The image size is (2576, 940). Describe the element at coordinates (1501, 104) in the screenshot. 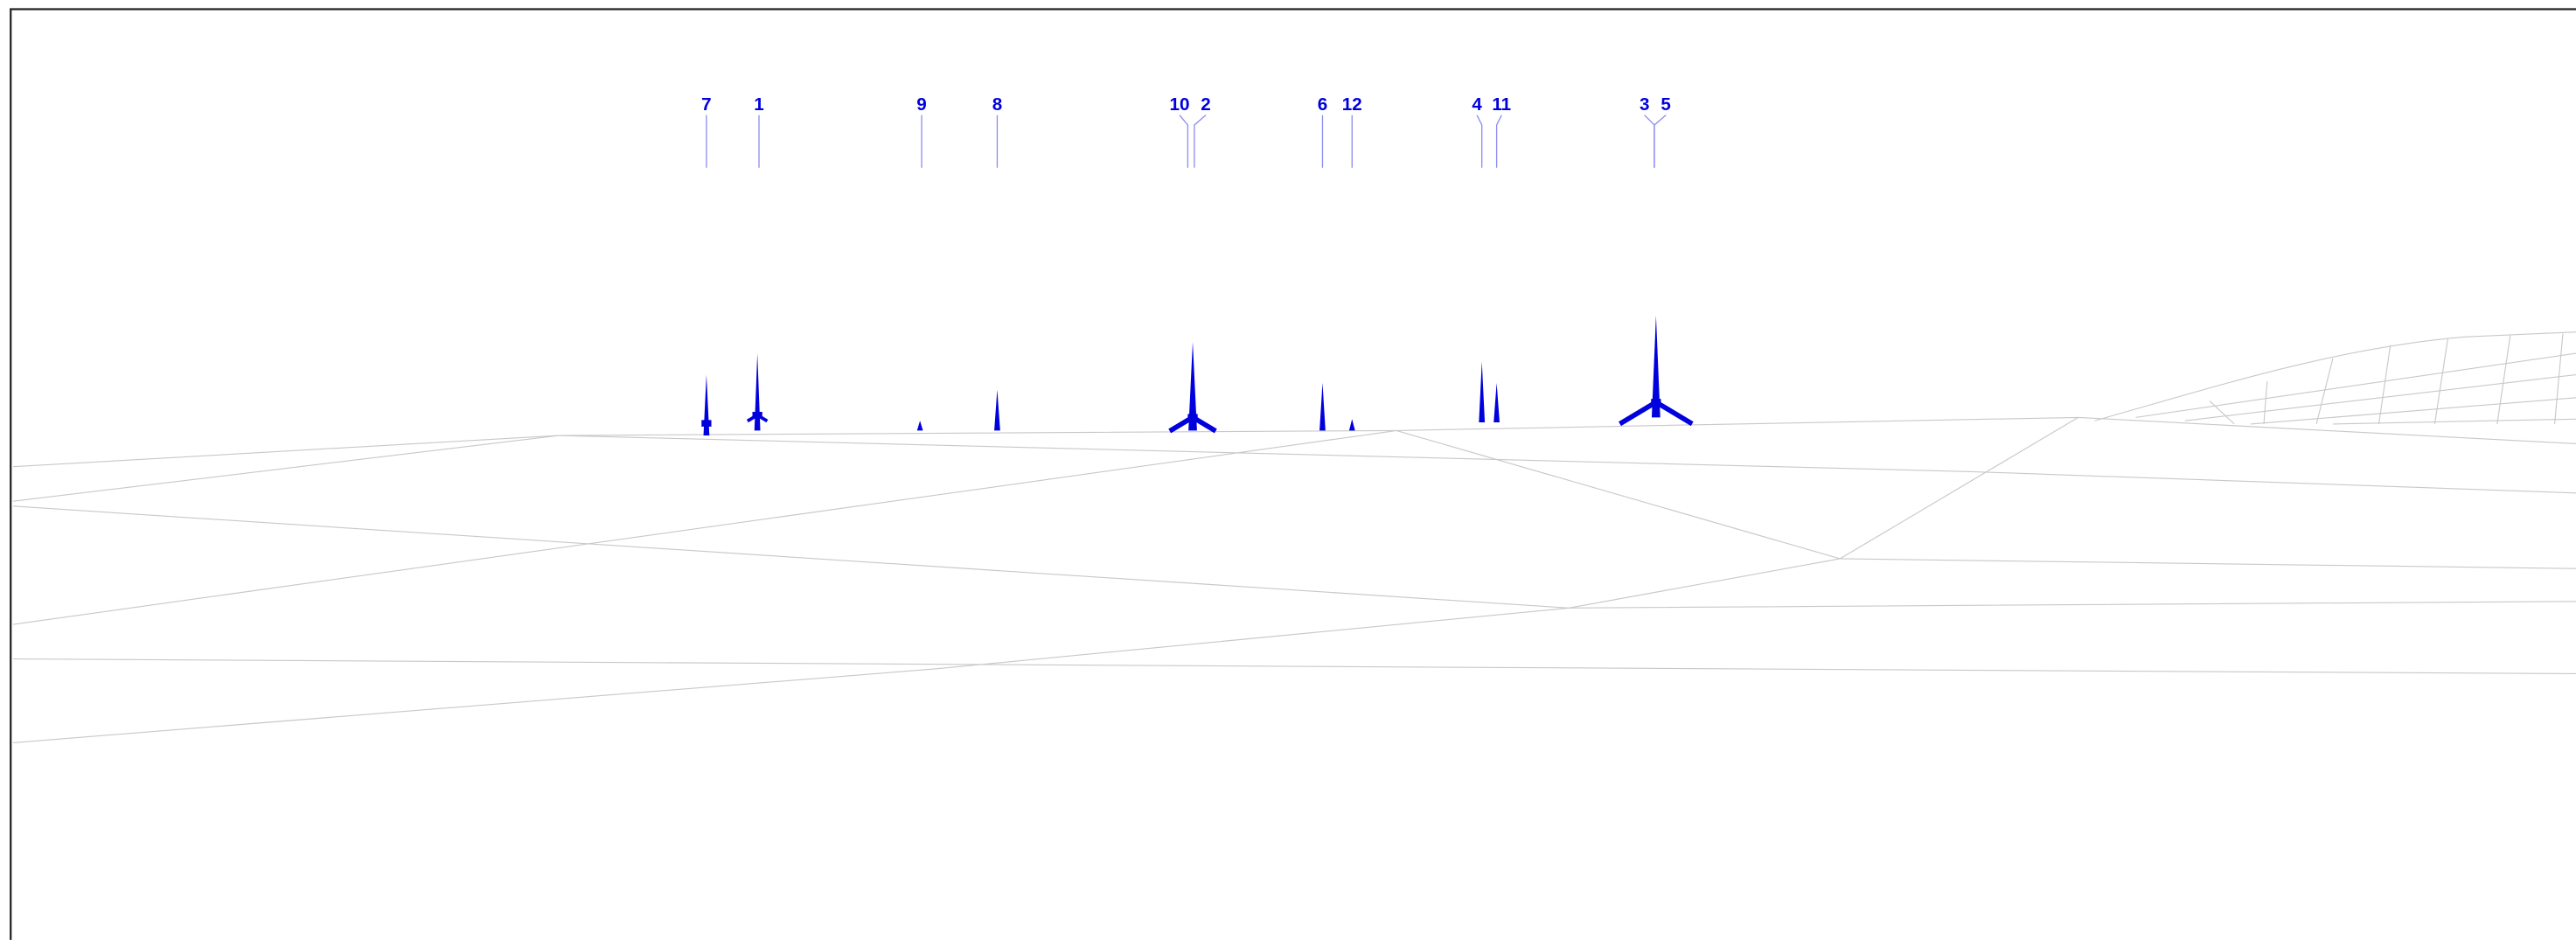

I see `turbine-label: 11` at that location.